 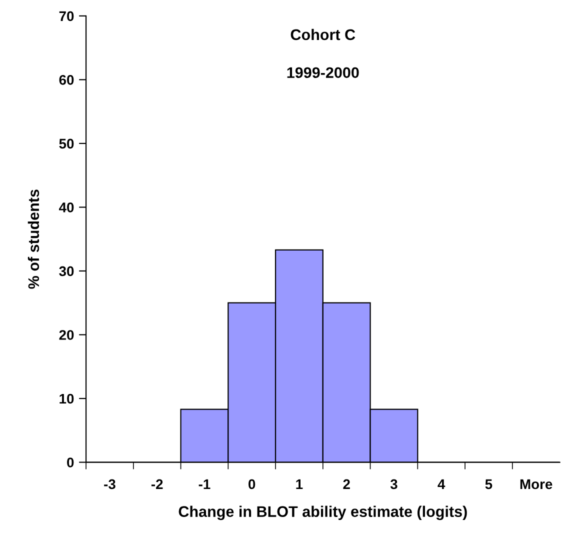 I want to click on text: 1999-2000, so click(x=323, y=72).